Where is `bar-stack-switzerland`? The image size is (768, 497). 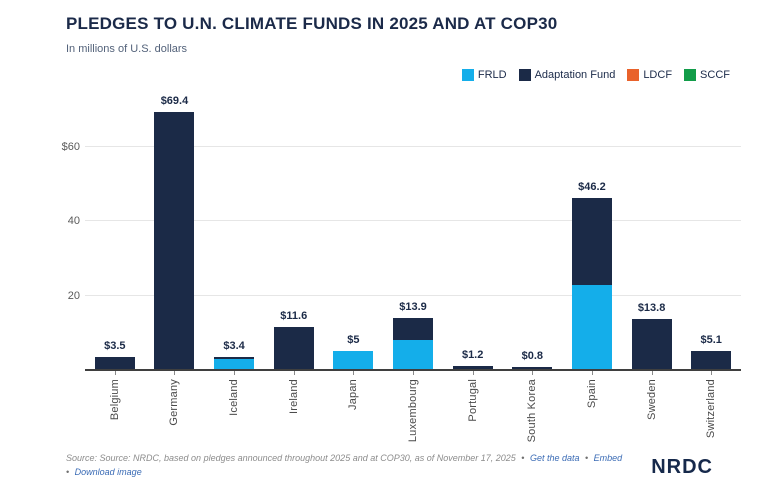
bar-stack-switzerland is located at coordinates (711, 360).